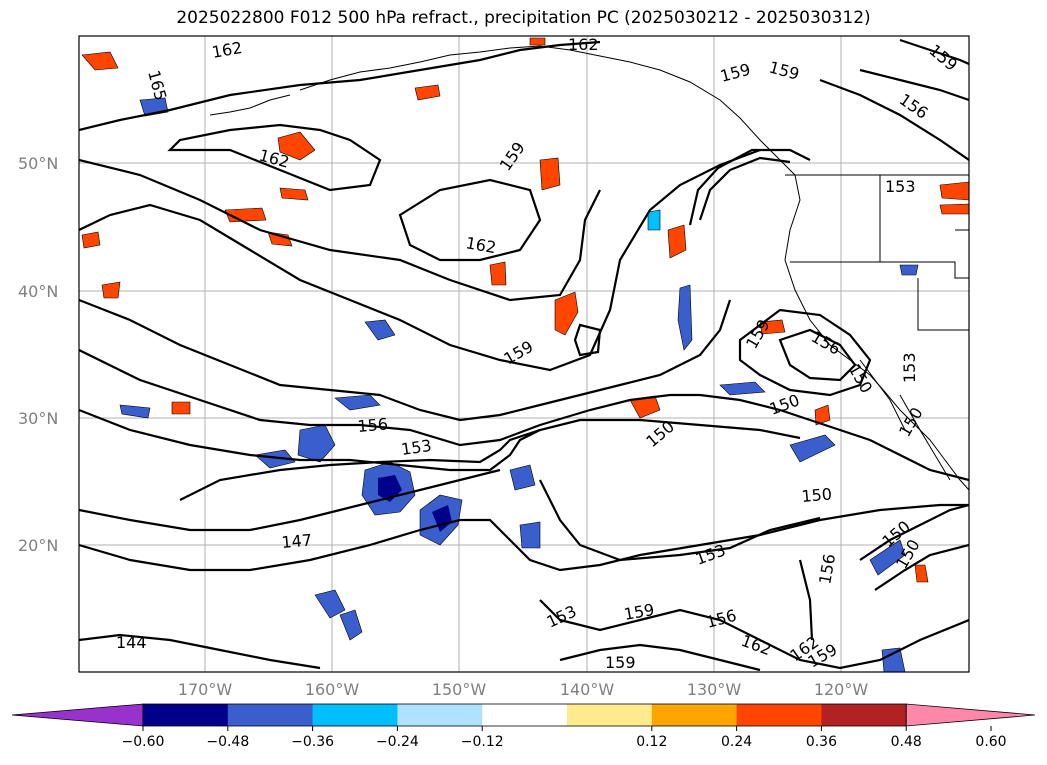 The height and width of the screenshot is (765, 1047). Describe the element at coordinates (77, 715) in the screenshot. I see `colorbar-extend-min` at that location.